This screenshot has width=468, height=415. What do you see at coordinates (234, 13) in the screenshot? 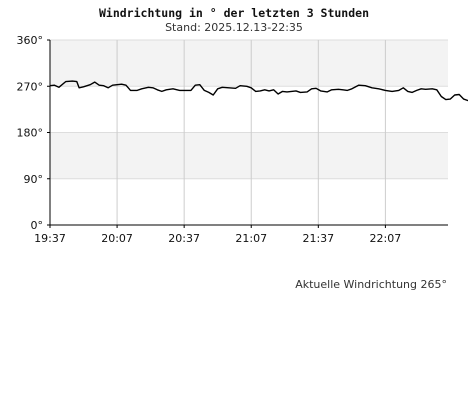
I see `chart-title: Windrichtung in ° der letzten 3 Stunden` at bounding box center [234, 13].